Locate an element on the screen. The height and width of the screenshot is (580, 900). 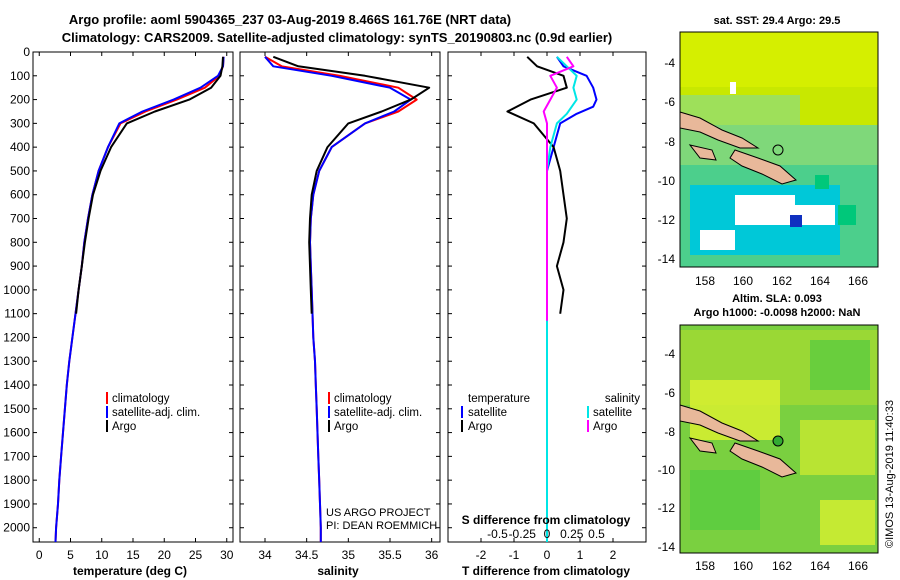
sst-patch is located at coordinates (822, 182).